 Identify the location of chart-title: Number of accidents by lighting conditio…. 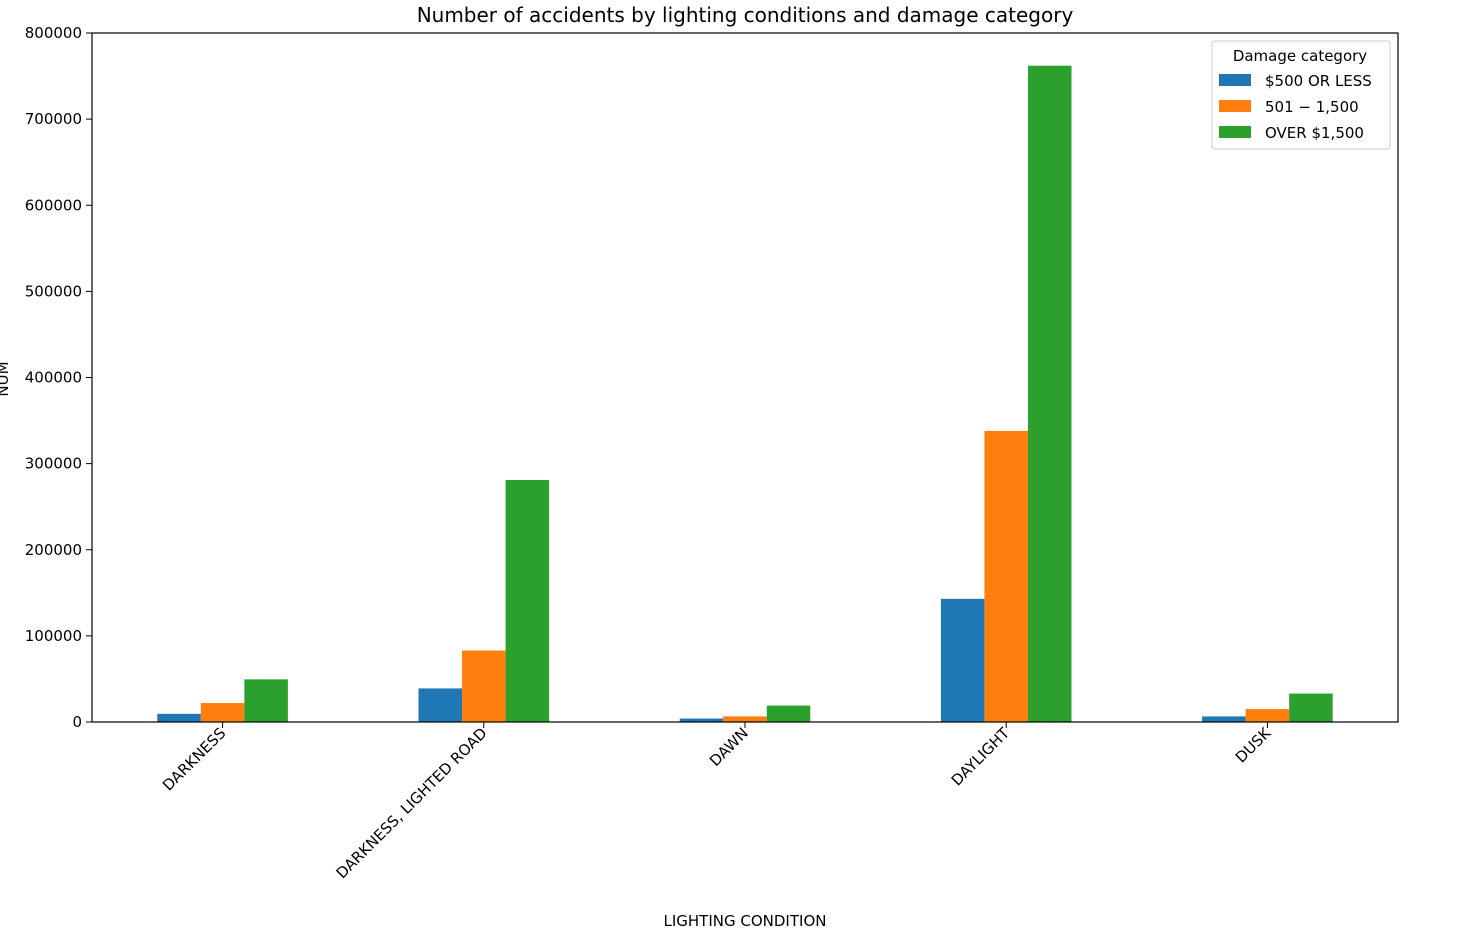
(745, 15).